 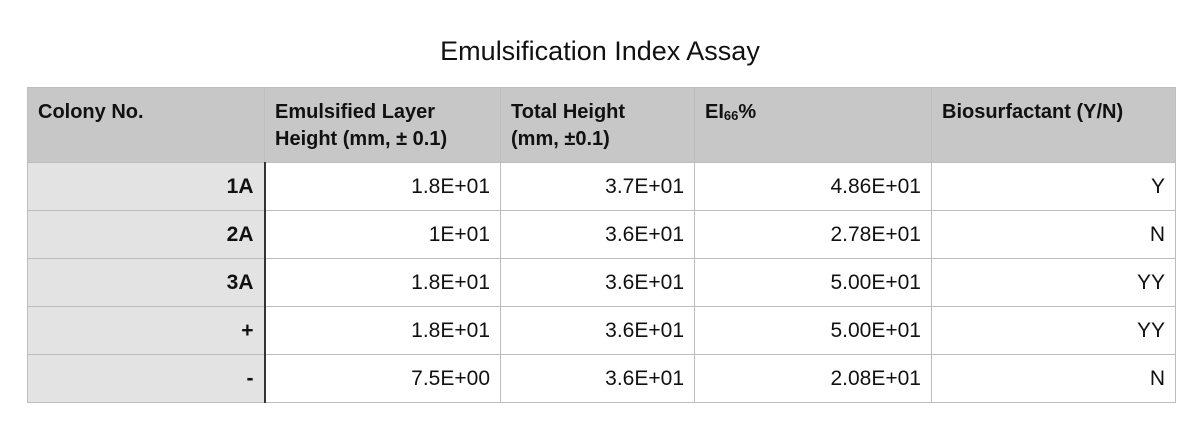 What do you see at coordinates (382, 234) in the screenshot?
I see `emulsified-height-cell: 1E+01` at bounding box center [382, 234].